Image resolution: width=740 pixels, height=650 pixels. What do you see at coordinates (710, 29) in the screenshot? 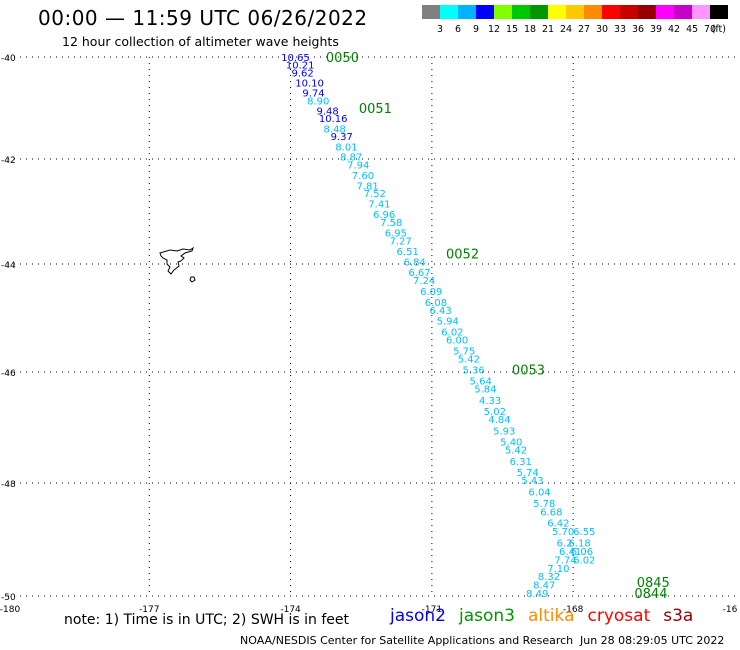
I see `legend-label: 70` at bounding box center [710, 29].